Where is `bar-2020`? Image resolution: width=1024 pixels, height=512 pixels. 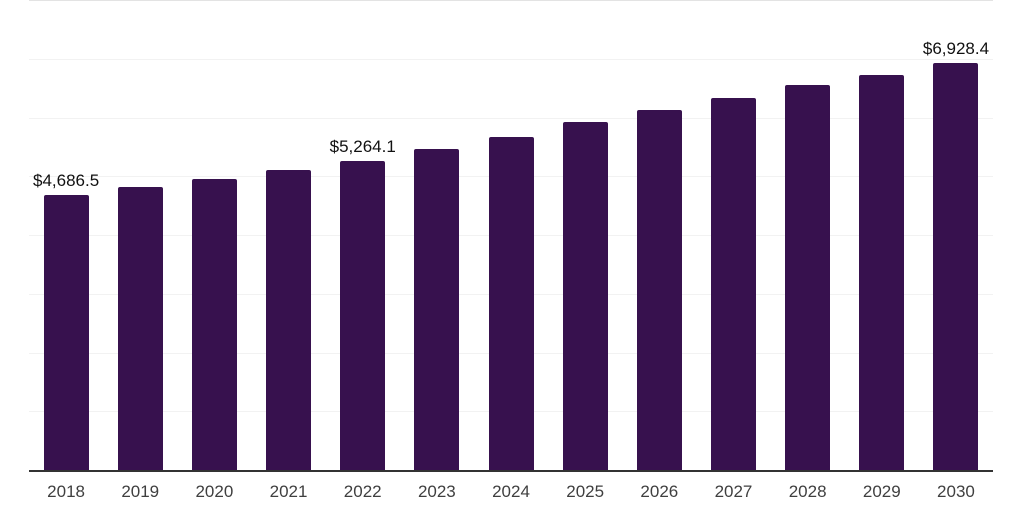 bar-2020 is located at coordinates (214, 324).